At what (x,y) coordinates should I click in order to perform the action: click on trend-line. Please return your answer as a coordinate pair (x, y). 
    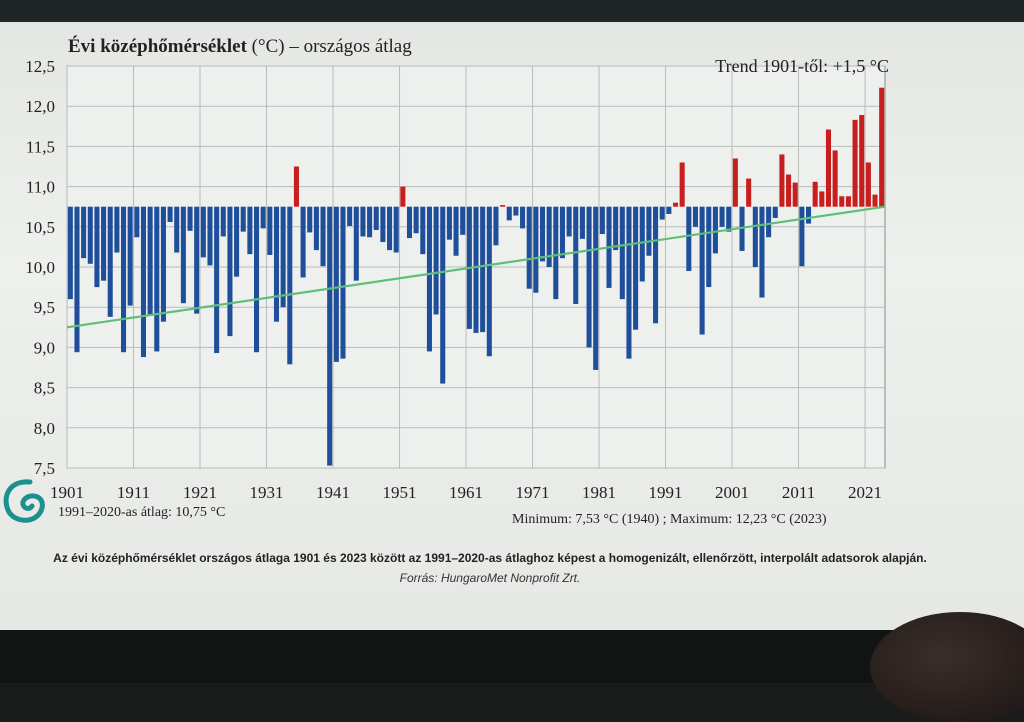
    Looking at the image, I should click on (476, 267).